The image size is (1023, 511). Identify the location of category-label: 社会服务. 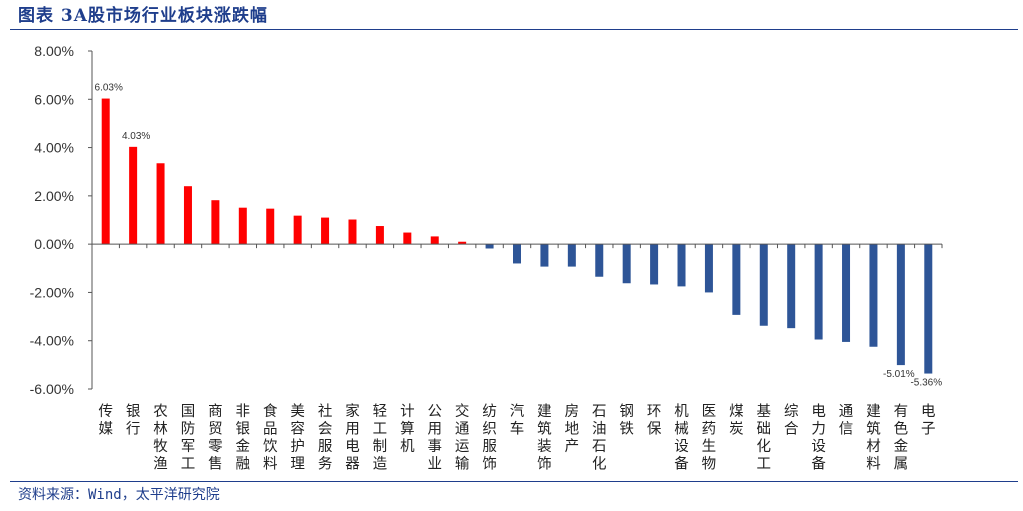
(325, 438).